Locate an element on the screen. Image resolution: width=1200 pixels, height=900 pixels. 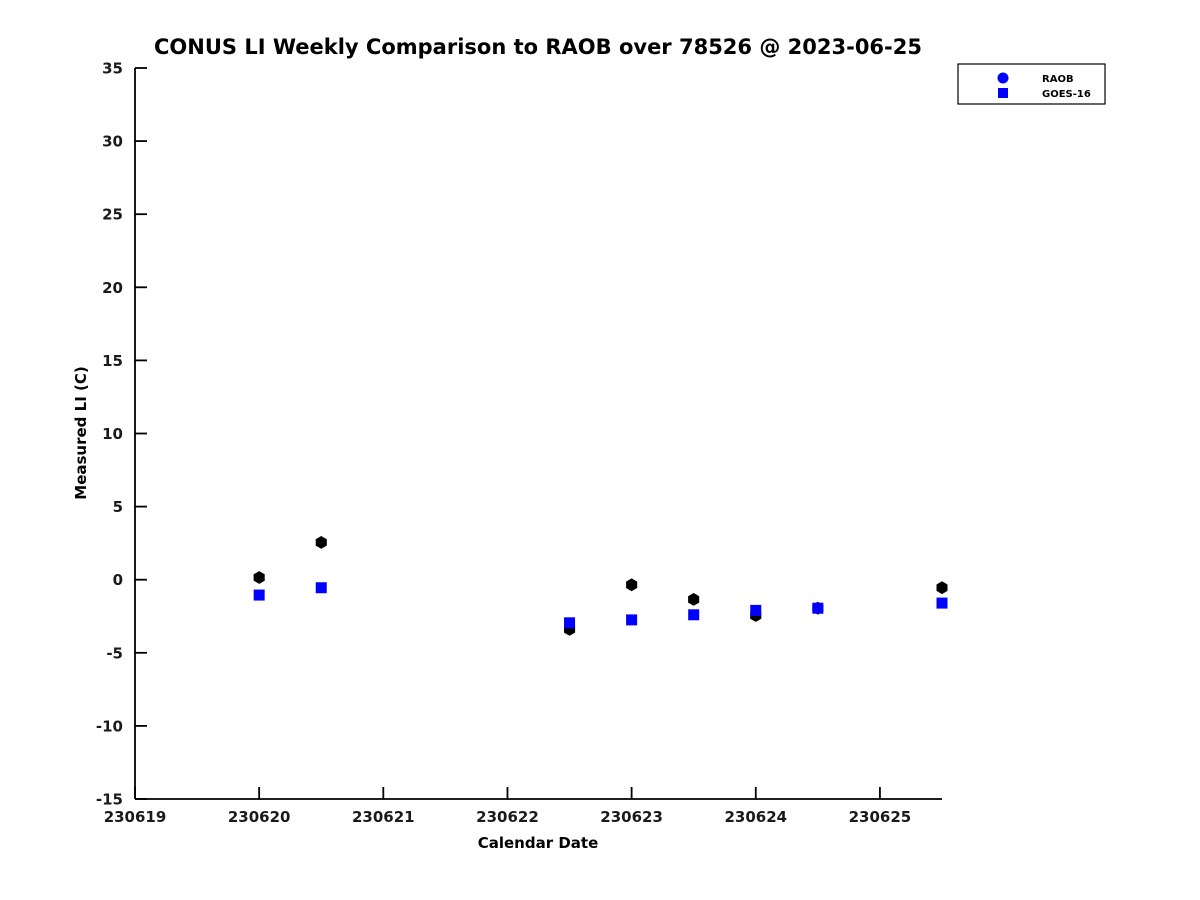
legend-marker-raob is located at coordinates (1003, 78).